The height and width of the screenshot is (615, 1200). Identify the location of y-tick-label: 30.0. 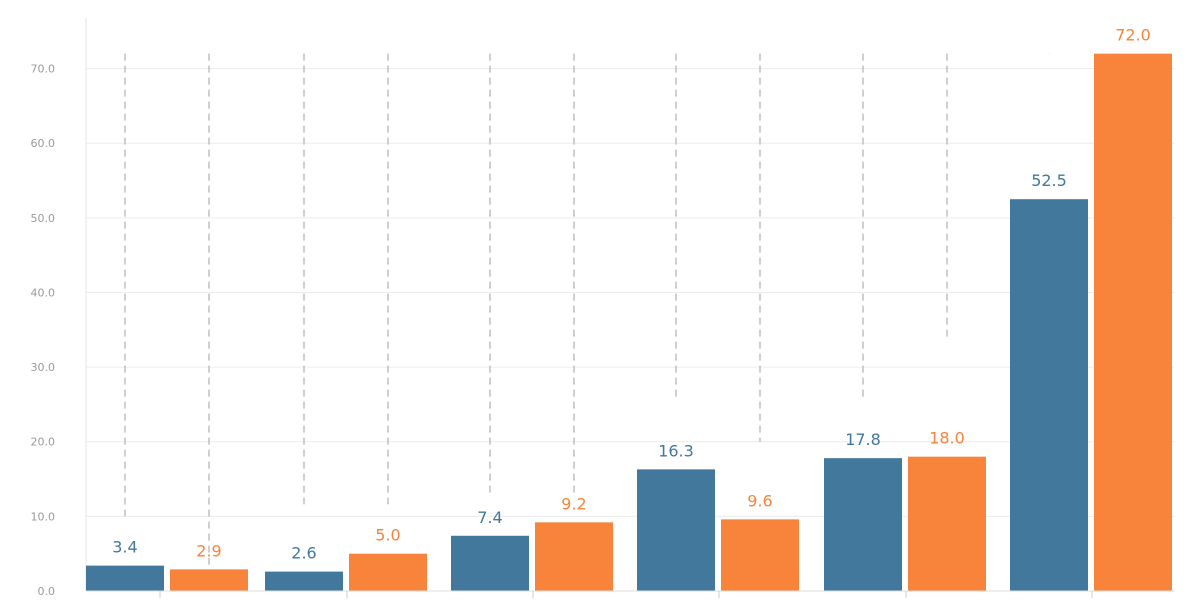
(43, 367).